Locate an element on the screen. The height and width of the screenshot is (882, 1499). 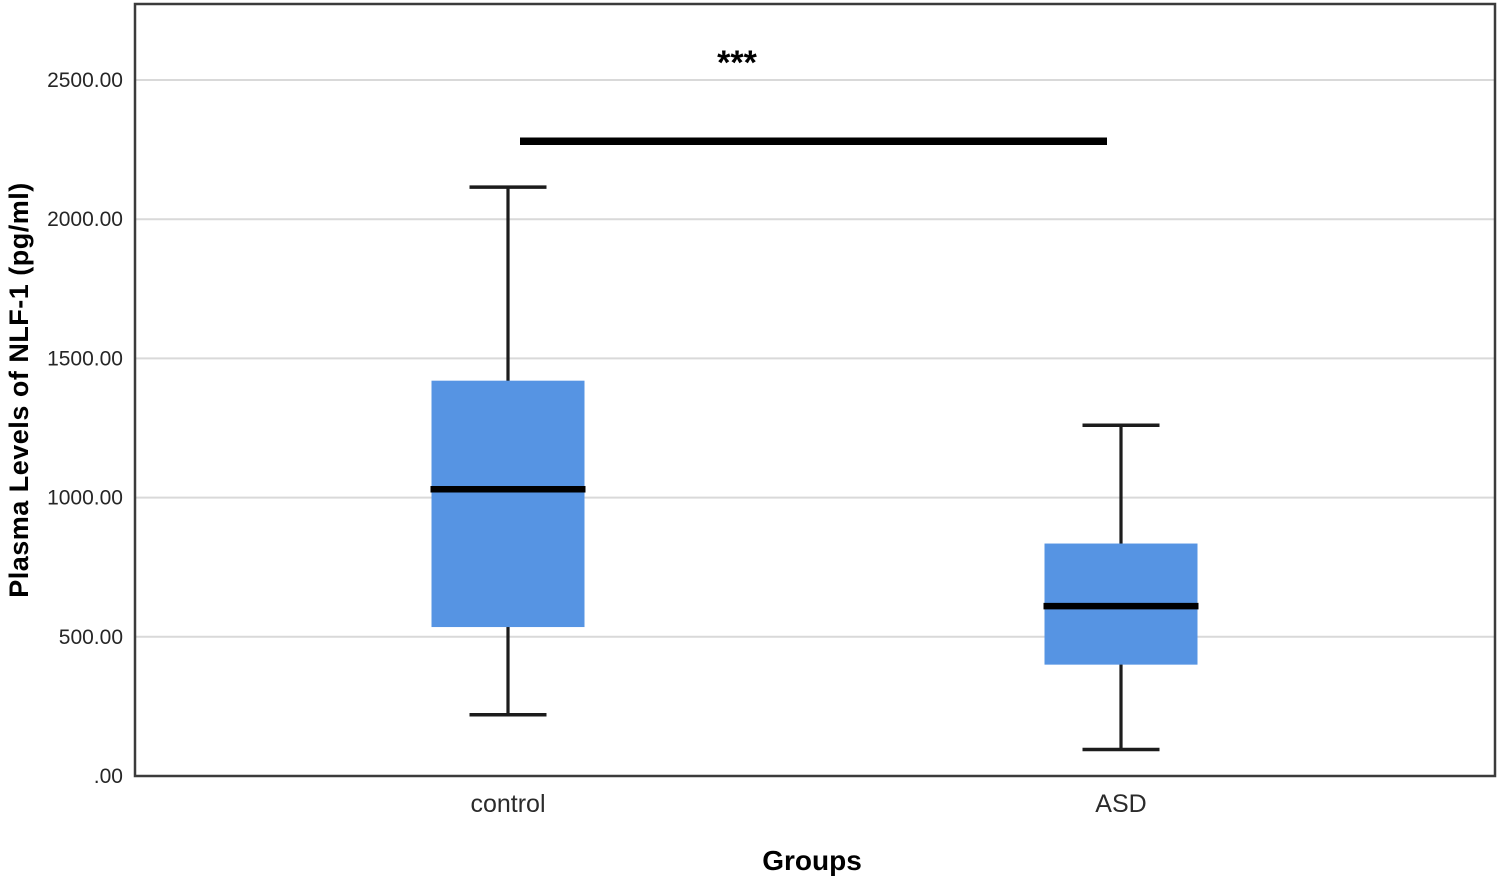
y-tick-label-1500: 1500.00 is located at coordinates (85, 358).